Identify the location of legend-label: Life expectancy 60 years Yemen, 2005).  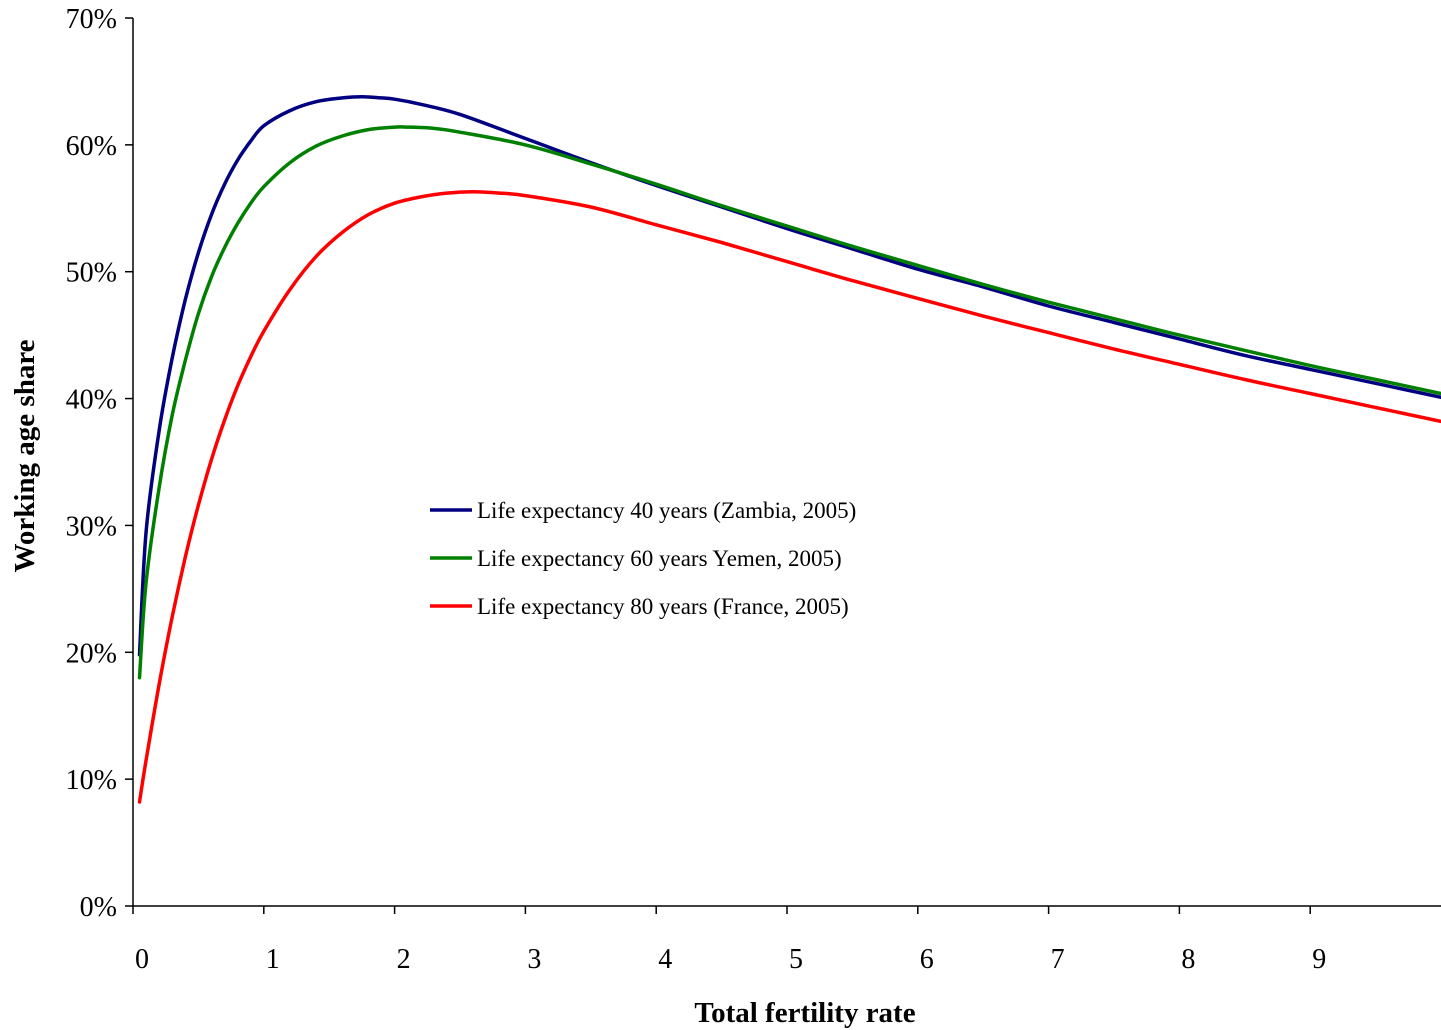
(659, 558).